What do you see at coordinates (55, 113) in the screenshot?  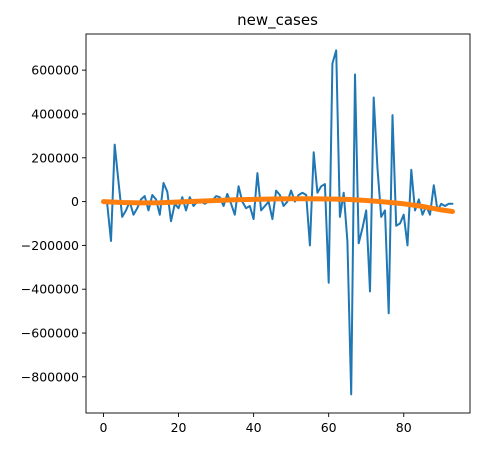 I see `y-tick-label: 400000` at bounding box center [55, 113].